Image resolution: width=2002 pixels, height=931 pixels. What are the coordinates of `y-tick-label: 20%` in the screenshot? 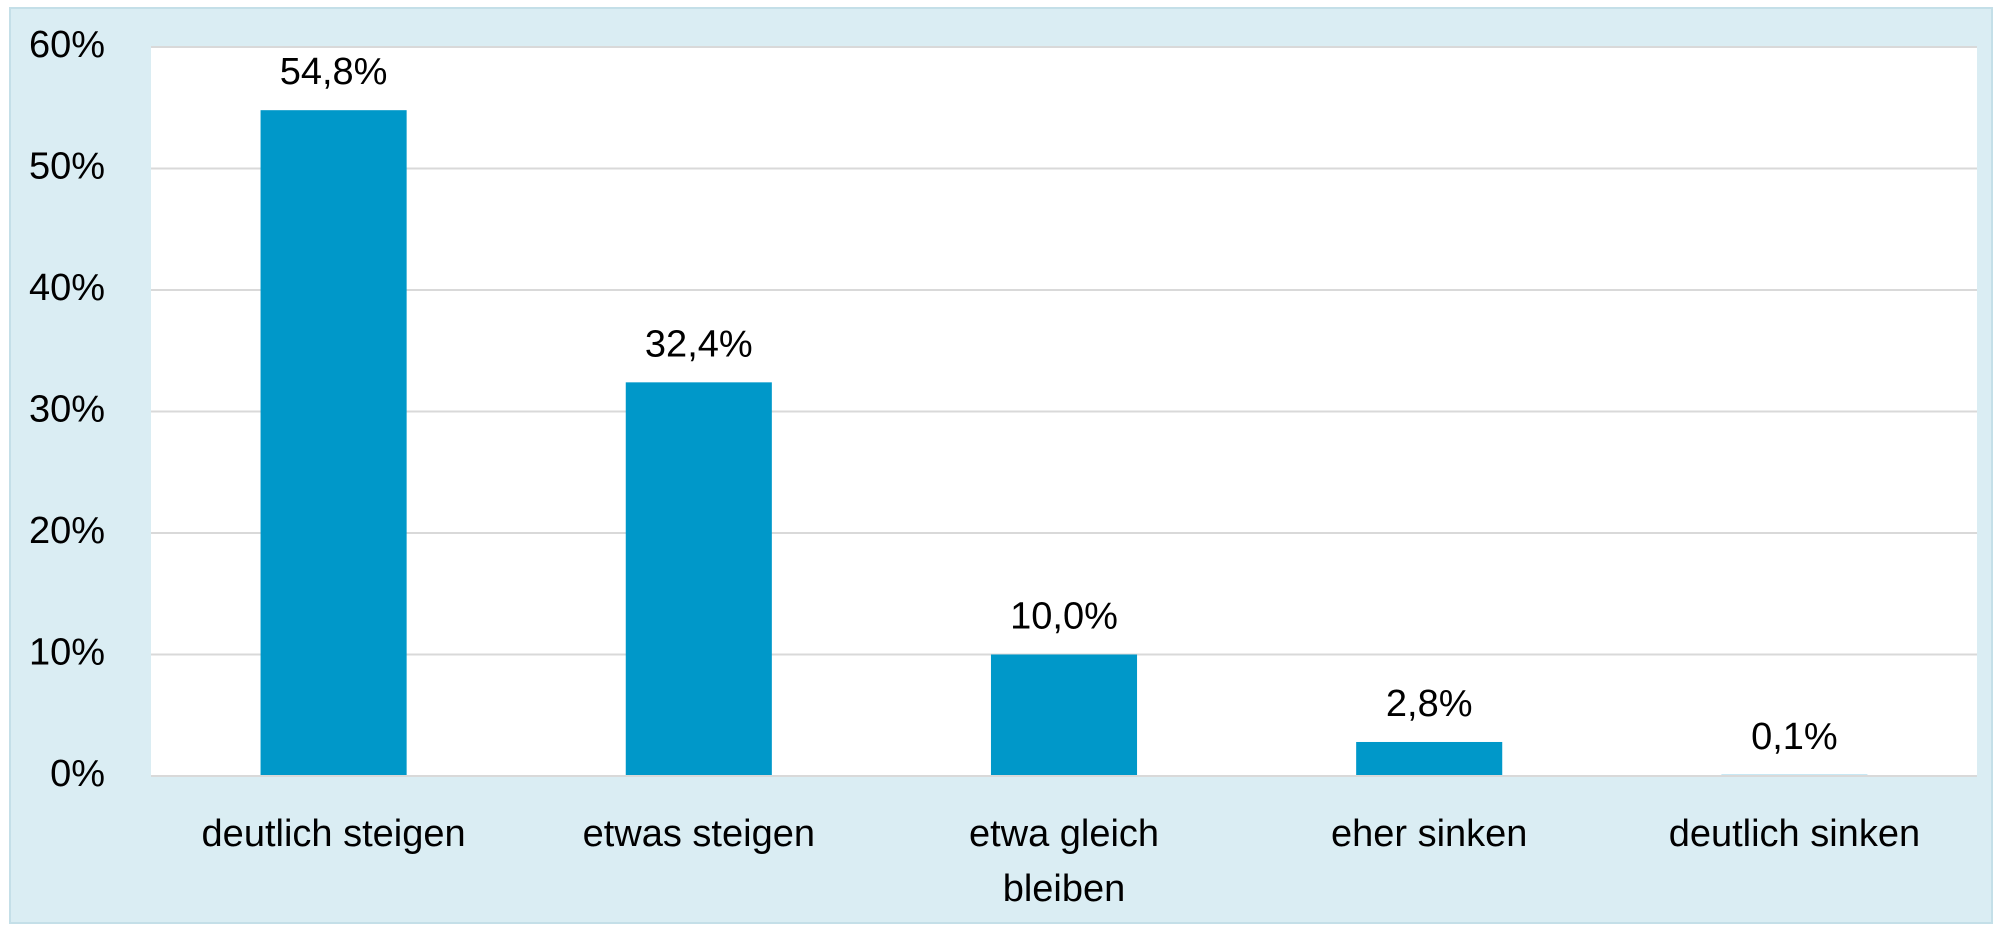 It's located at (67, 531).